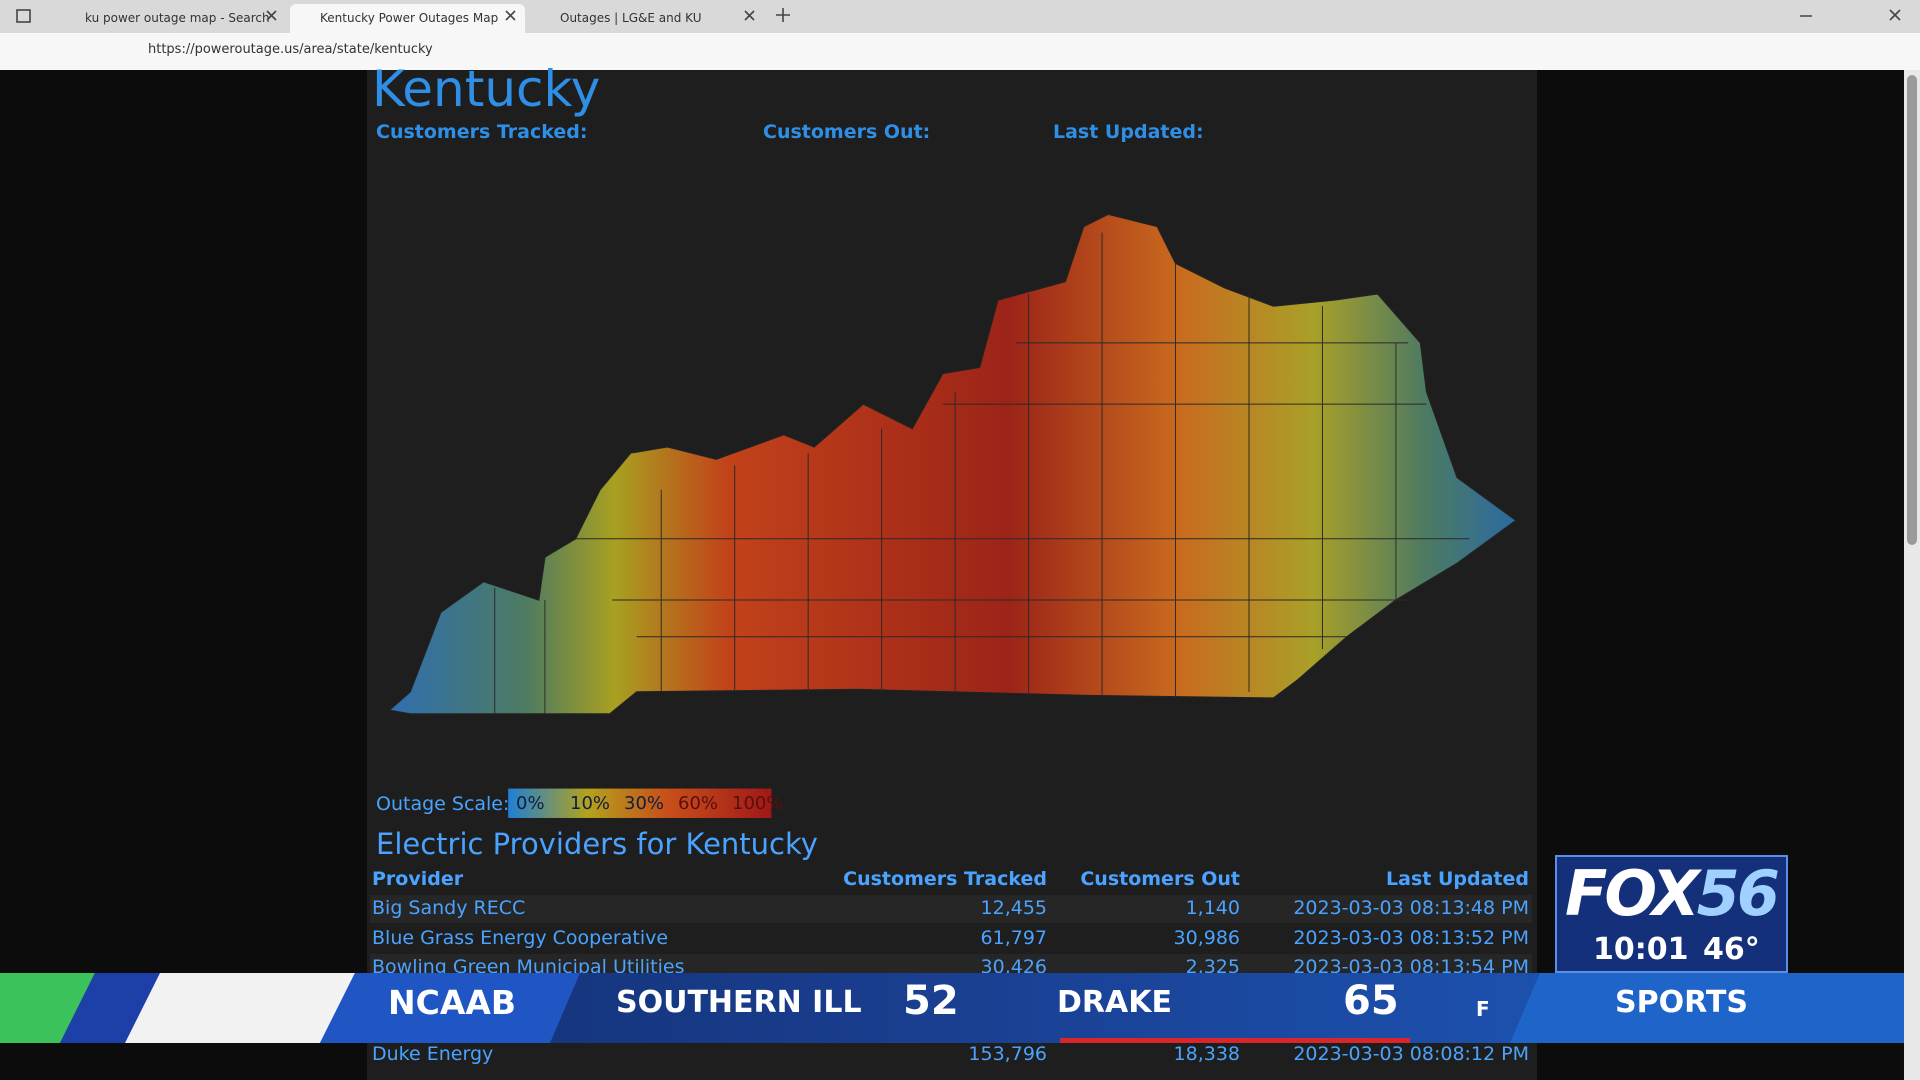 The image size is (1920, 1080). I want to click on scroll-thumb, so click(1912, 310).